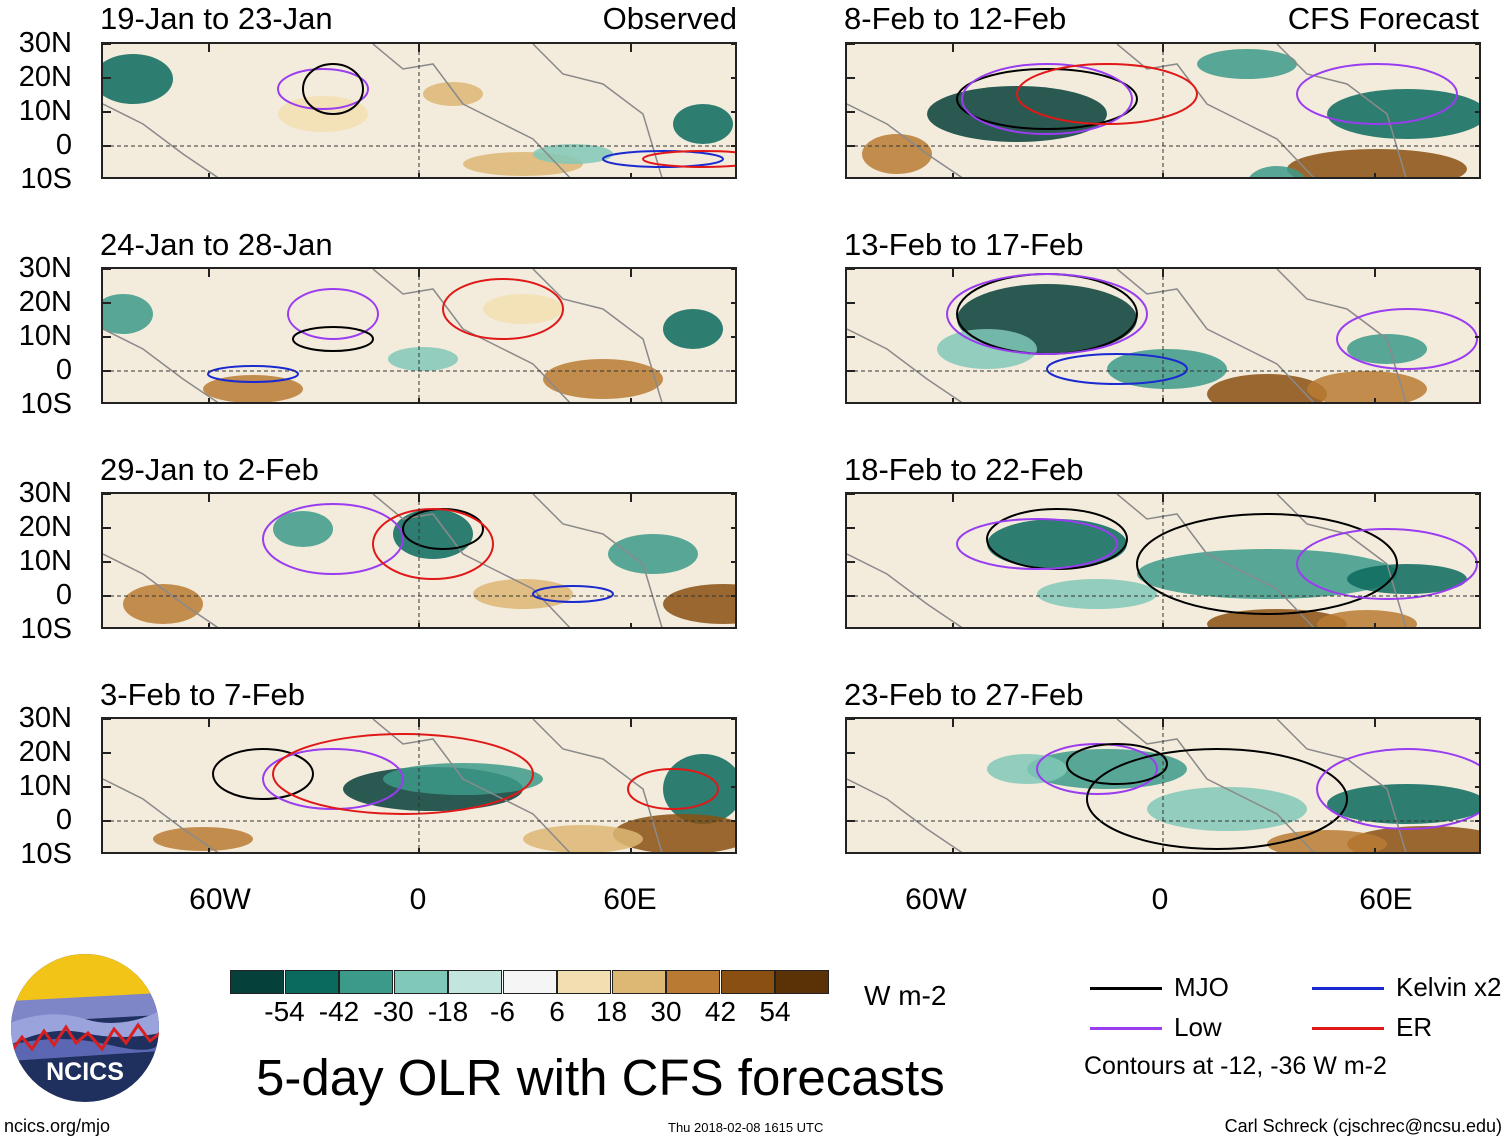 The width and height of the screenshot is (1510, 1142). What do you see at coordinates (63, 370) in the screenshot?
I see `lat-label-row2-3: 0` at bounding box center [63, 370].